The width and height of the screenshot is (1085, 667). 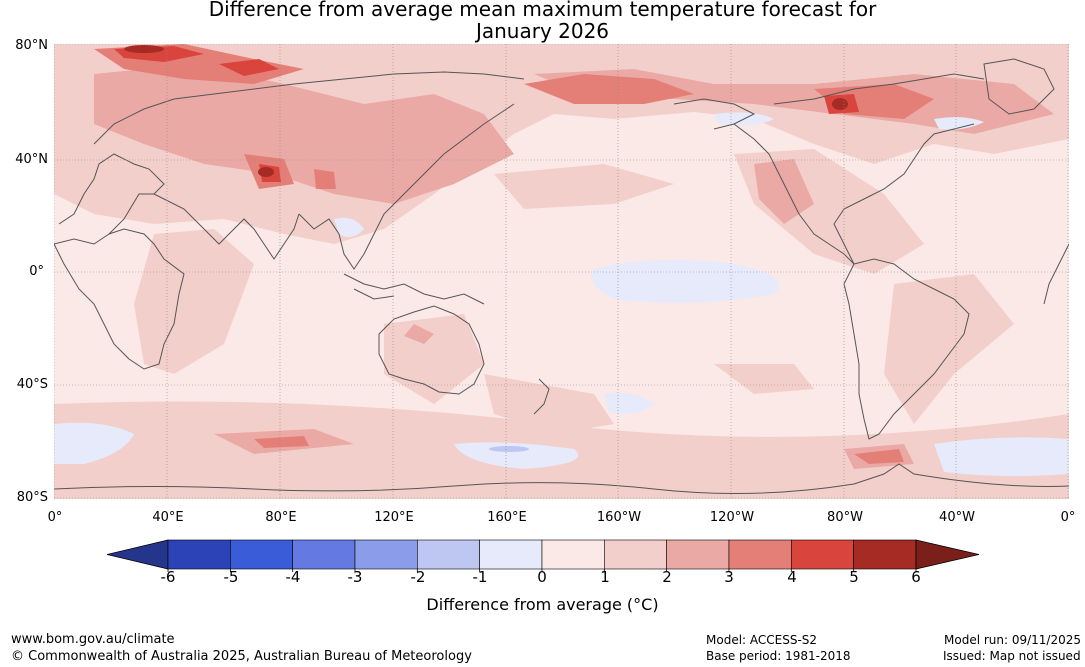 I want to click on lat-label-80n: 80°N, so click(x=31, y=45).